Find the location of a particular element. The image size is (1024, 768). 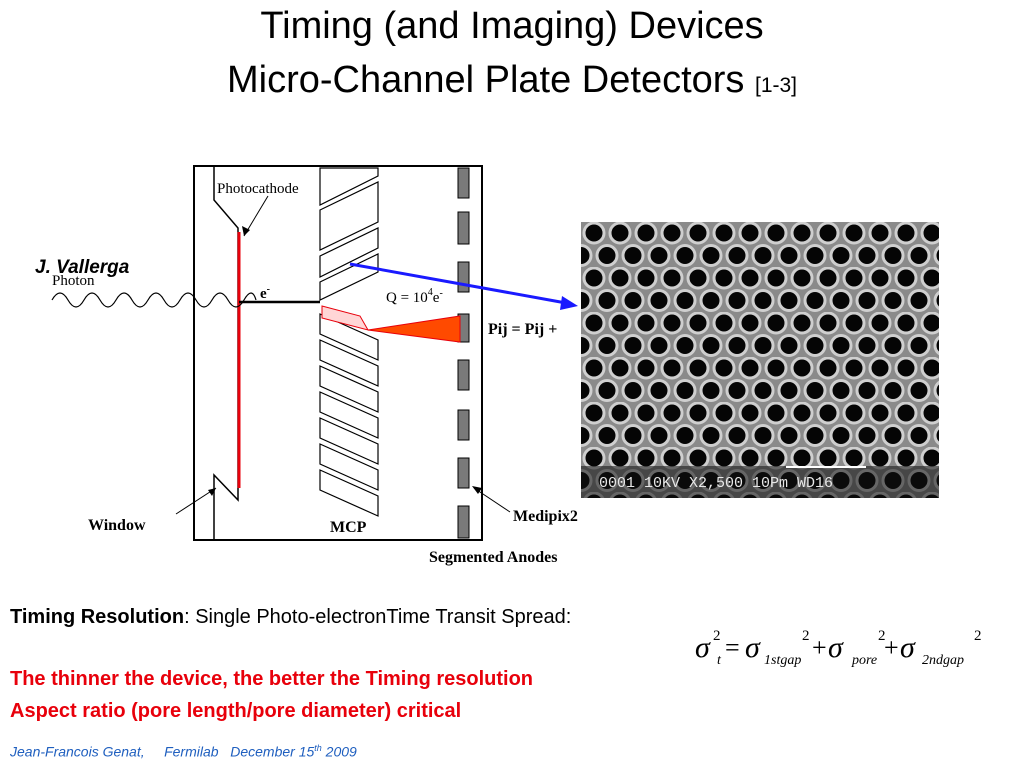

window-wall is located at coordinates (216, 352).